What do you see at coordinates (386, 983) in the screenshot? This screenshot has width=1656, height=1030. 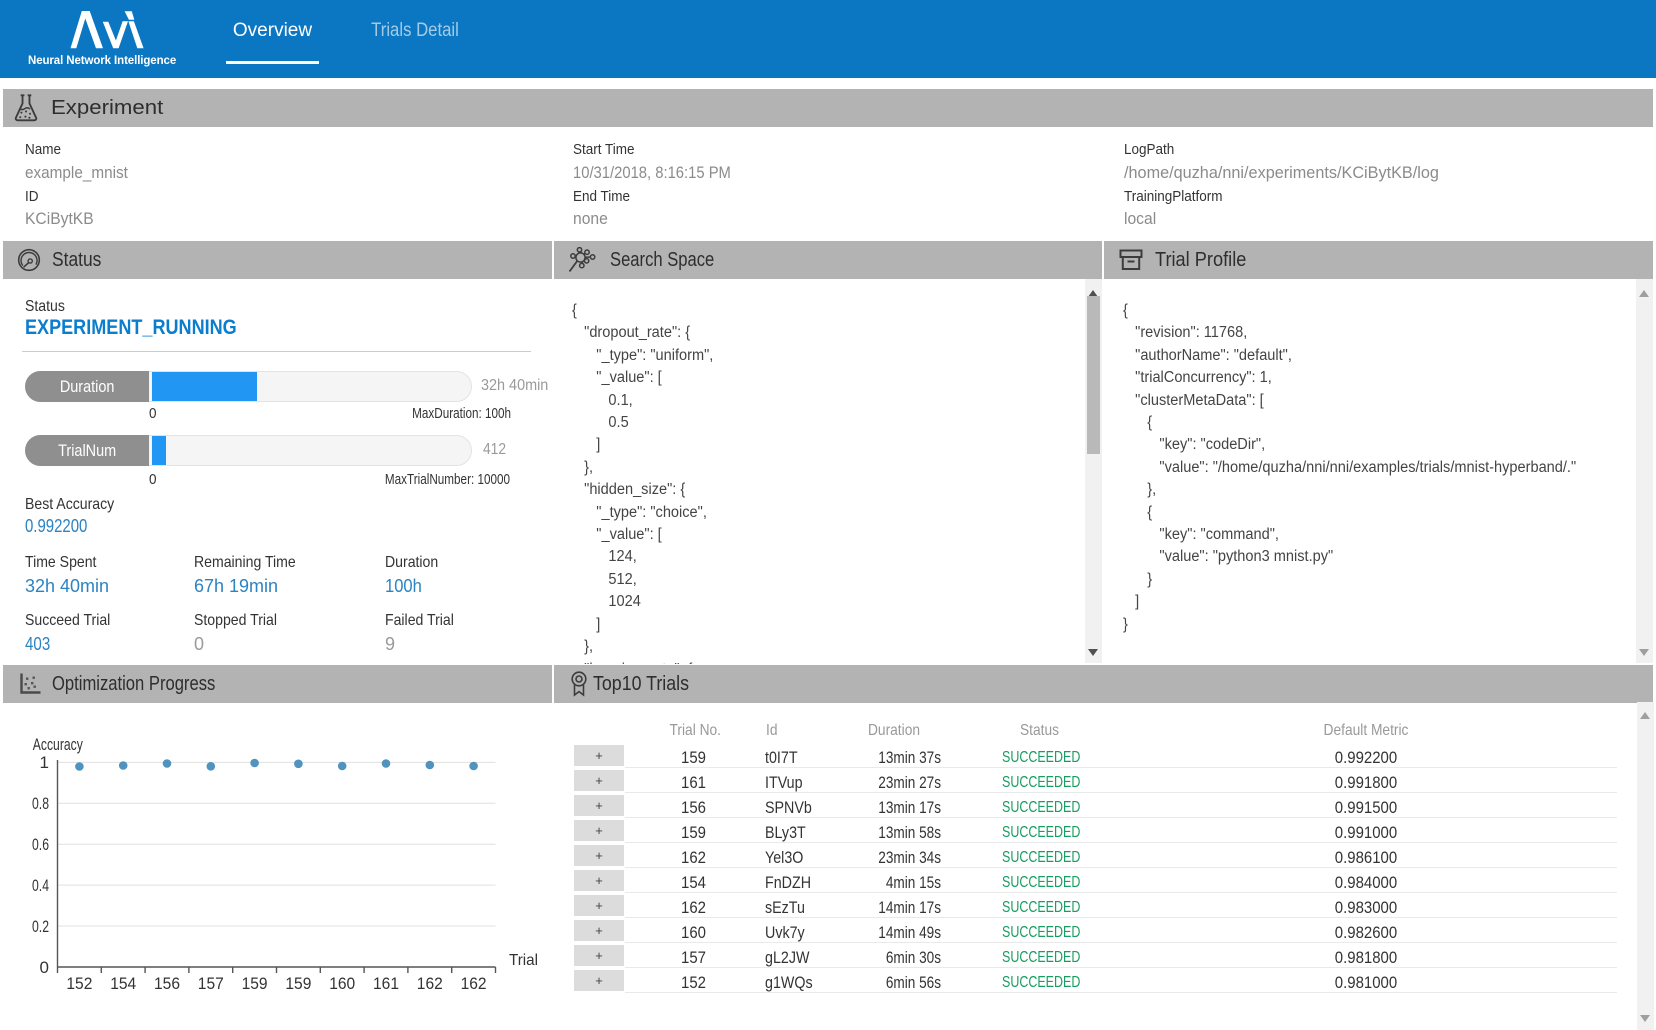 I see `svg-text: 161` at bounding box center [386, 983].